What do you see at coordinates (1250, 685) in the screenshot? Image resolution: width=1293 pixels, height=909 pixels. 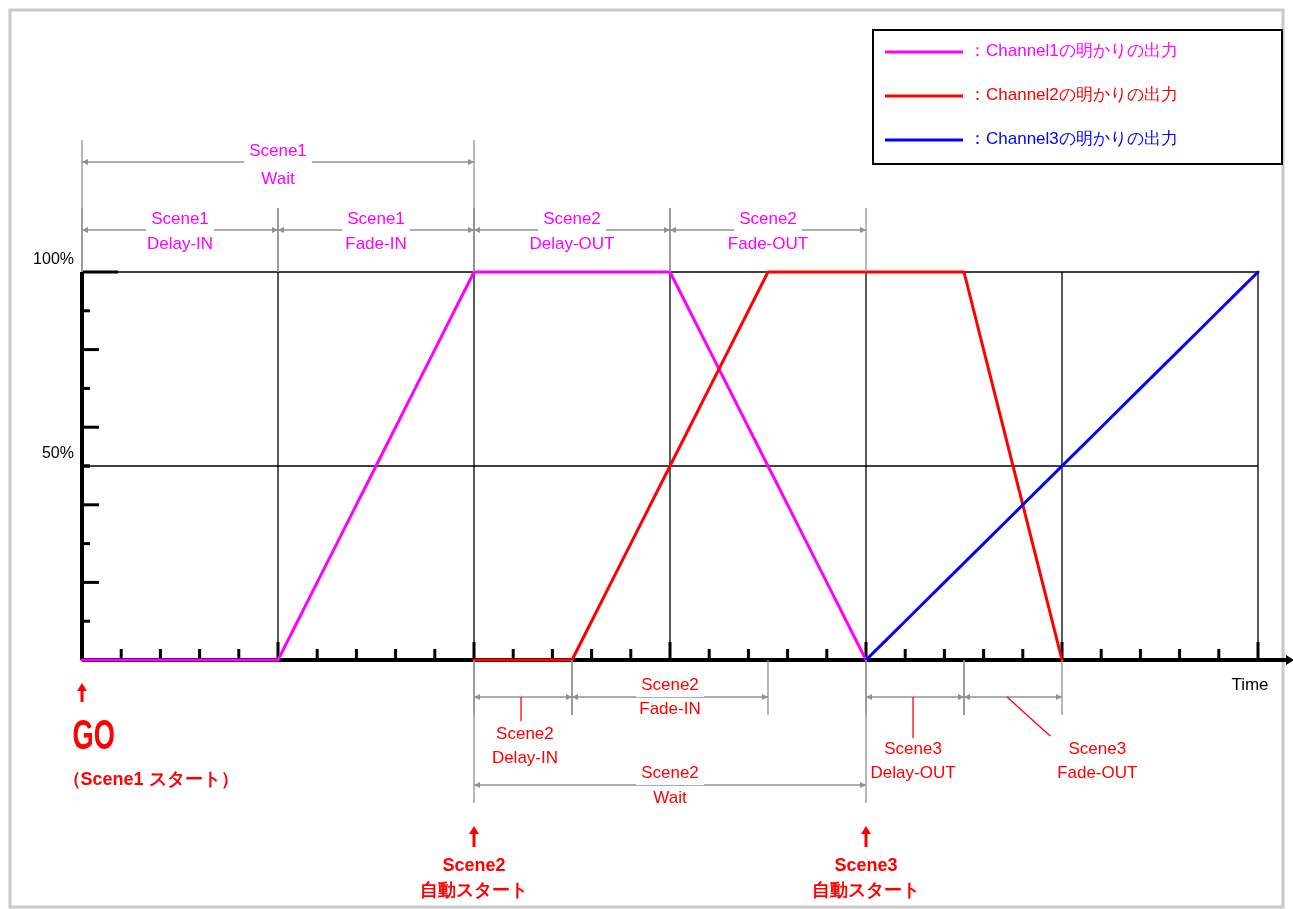 I see `x-axis-title: Time` at bounding box center [1250, 685].